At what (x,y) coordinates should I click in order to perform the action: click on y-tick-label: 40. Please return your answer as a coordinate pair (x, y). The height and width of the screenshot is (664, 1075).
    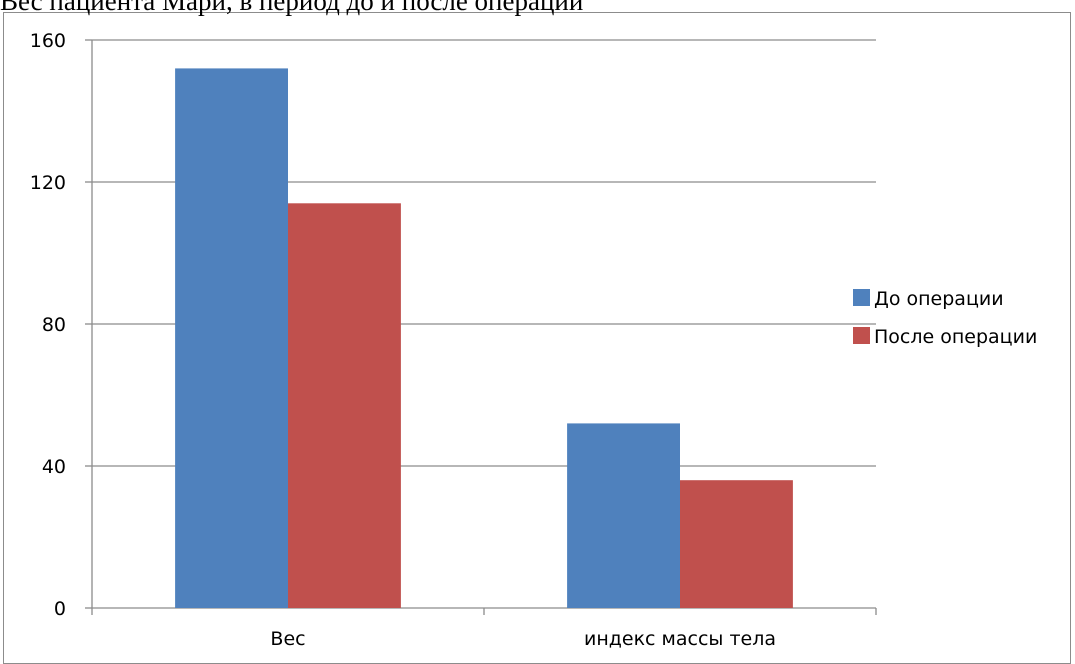
    Looking at the image, I should click on (54, 467).